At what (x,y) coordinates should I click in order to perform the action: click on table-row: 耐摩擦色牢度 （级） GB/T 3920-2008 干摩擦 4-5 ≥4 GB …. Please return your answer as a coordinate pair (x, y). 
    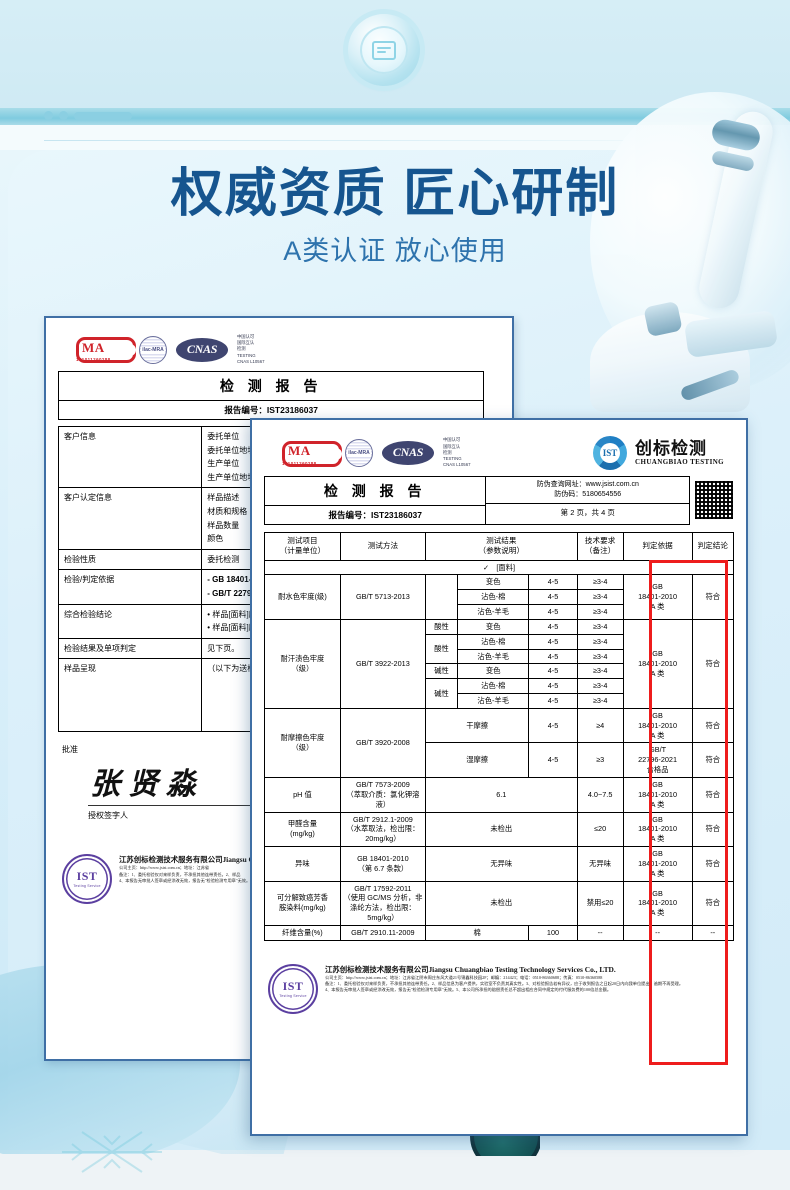
    Looking at the image, I should click on (499, 743).